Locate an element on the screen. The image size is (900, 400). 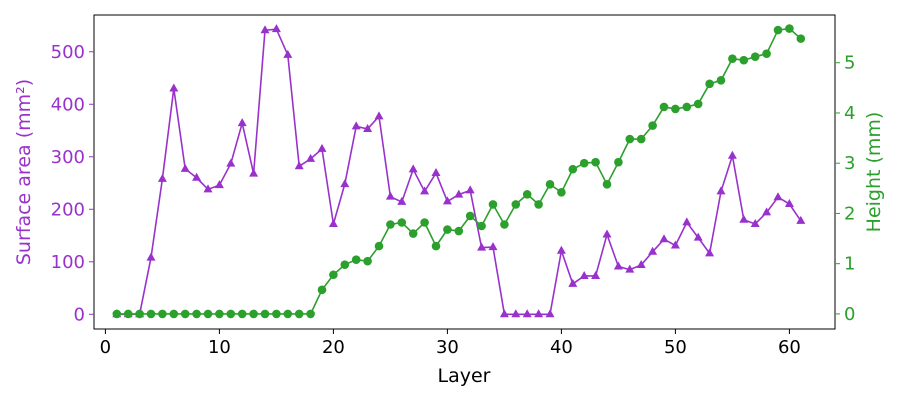
x-tick-label: 0 is located at coordinates (105, 347).